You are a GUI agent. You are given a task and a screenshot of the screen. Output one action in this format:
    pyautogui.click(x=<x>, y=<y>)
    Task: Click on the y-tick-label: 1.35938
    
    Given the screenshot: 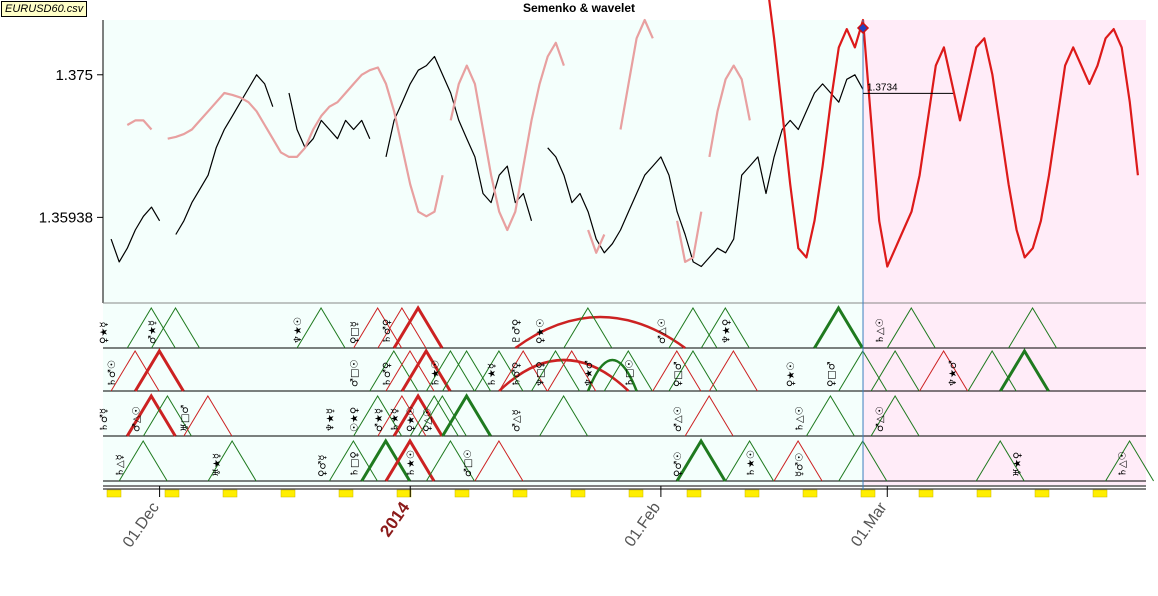 What is the action you would take?
    pyautogui.click(x=66, y=217)
    